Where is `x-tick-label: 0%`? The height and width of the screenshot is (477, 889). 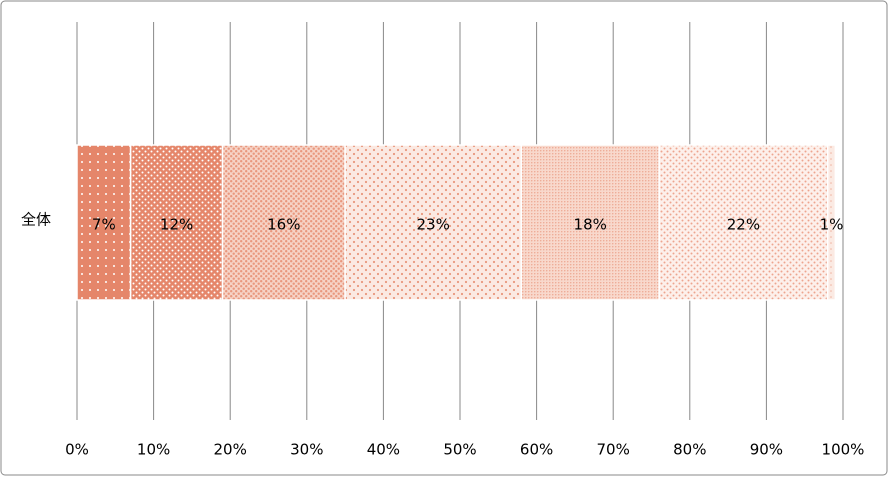
x-tick-label: 0% is located at coordinates (77, 450).